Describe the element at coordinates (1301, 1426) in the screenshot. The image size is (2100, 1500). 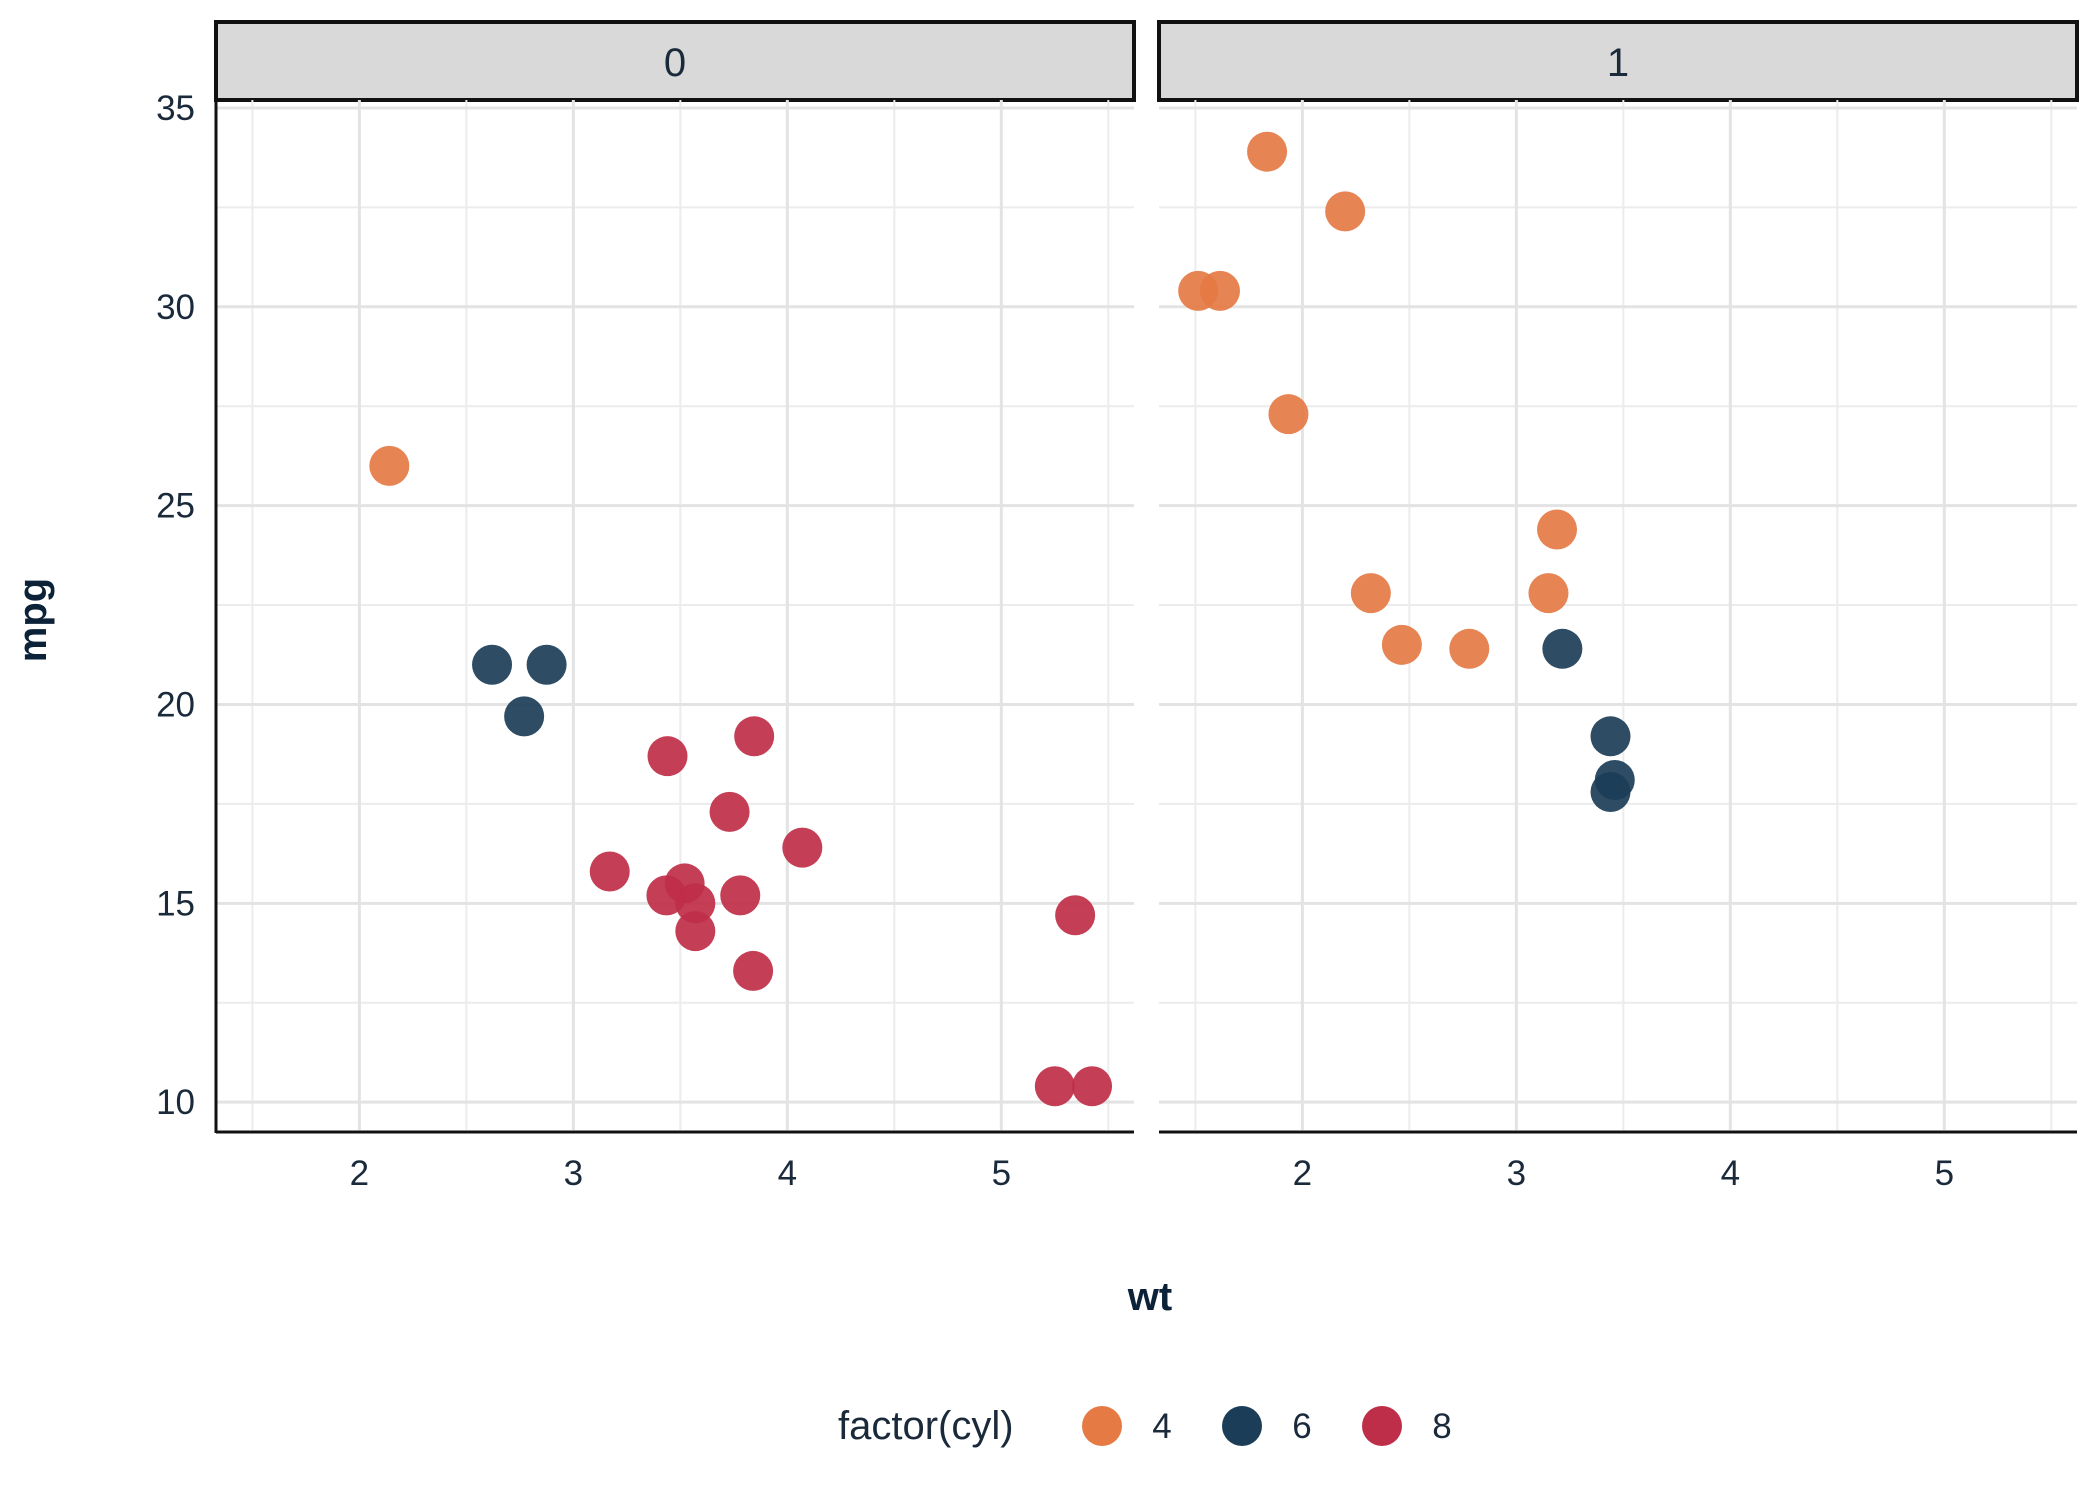
I see `legend-key-label: 6` at that location.